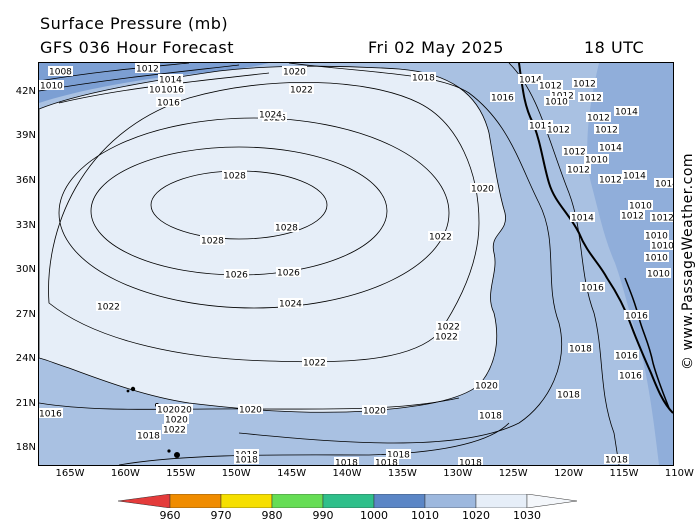  I want to click on pressure-colorbar, so click(348, 501).